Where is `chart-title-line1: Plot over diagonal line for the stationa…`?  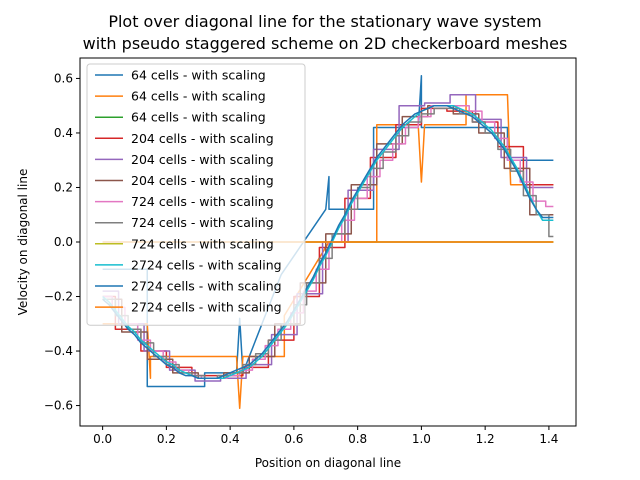 chart-title-line1: Plot over diagonal line for the stationa… is located at coordinates (324, 21).